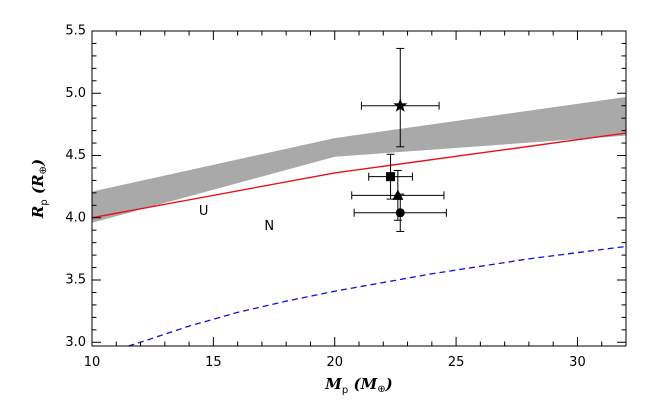  What do you see at coordinates (577, 362) in the screenshot?
I see `x-tick-label: 30` at bounding box center [577, 362].